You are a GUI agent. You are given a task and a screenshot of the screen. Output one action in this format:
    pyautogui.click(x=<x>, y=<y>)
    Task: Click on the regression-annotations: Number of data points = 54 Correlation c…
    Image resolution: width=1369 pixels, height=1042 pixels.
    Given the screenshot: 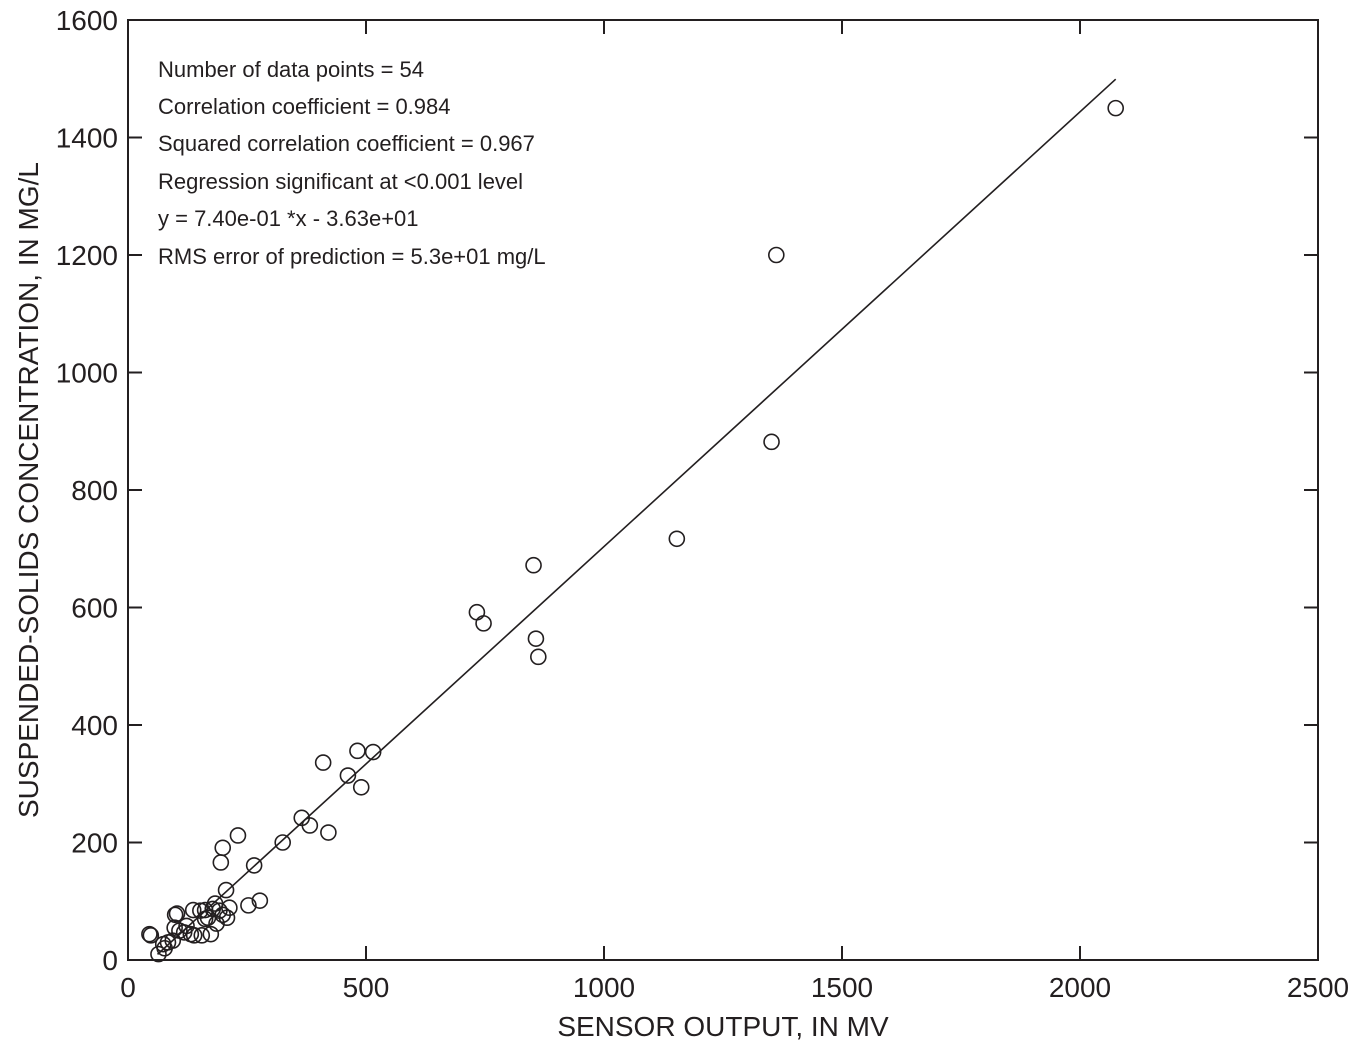 What is the action you would take?
    pyautogui.click(x=352, y=163)
    